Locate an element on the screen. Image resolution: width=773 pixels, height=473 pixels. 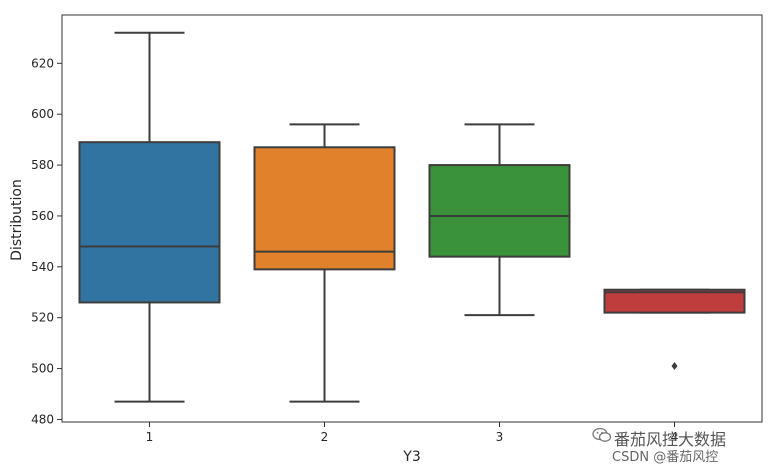
y-tick-label-580: 580 is located at coordinates (42, 165).